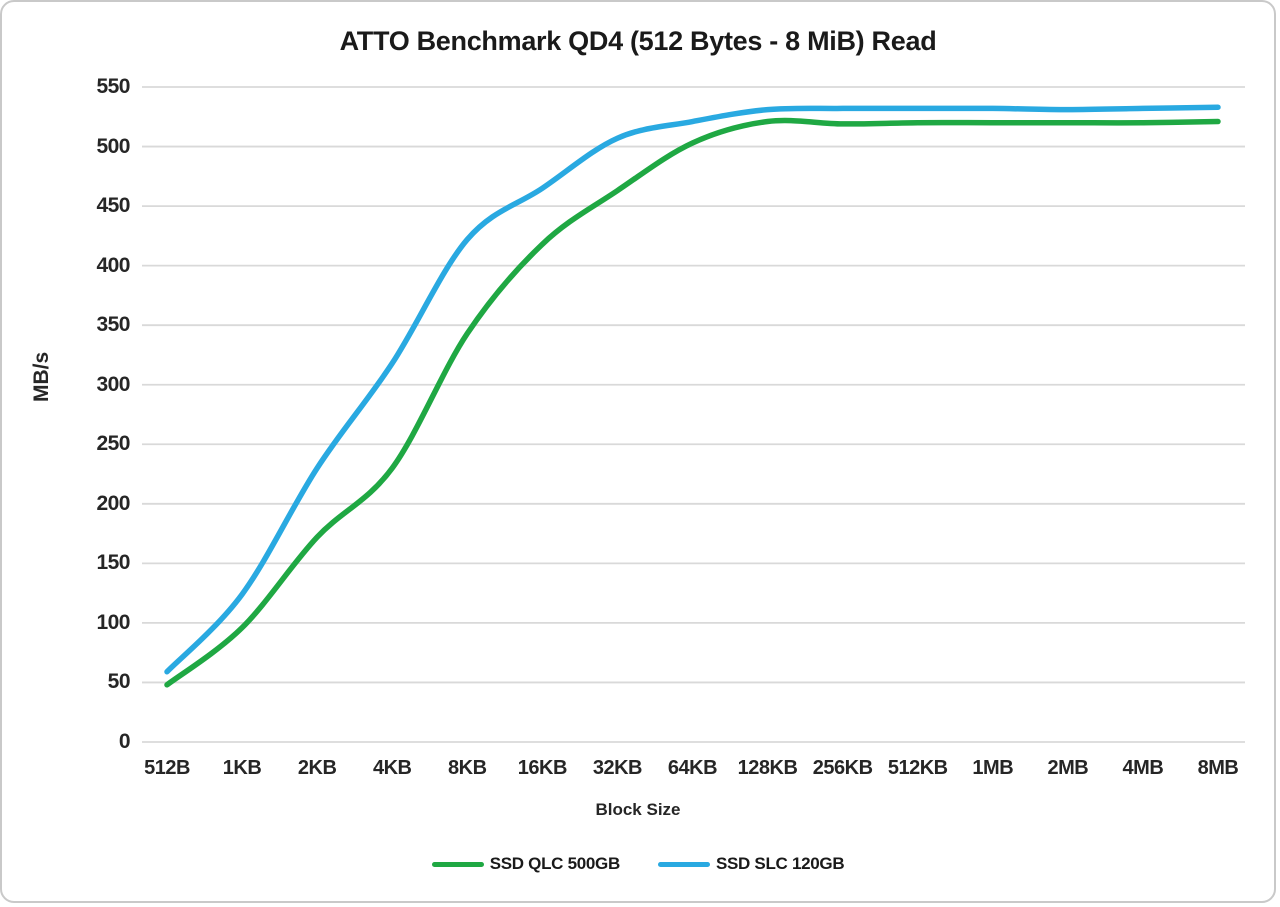 The height and width of the screenshot is (907, 1280). I want to click on x-tick-label: 512B, so click(167, 768).